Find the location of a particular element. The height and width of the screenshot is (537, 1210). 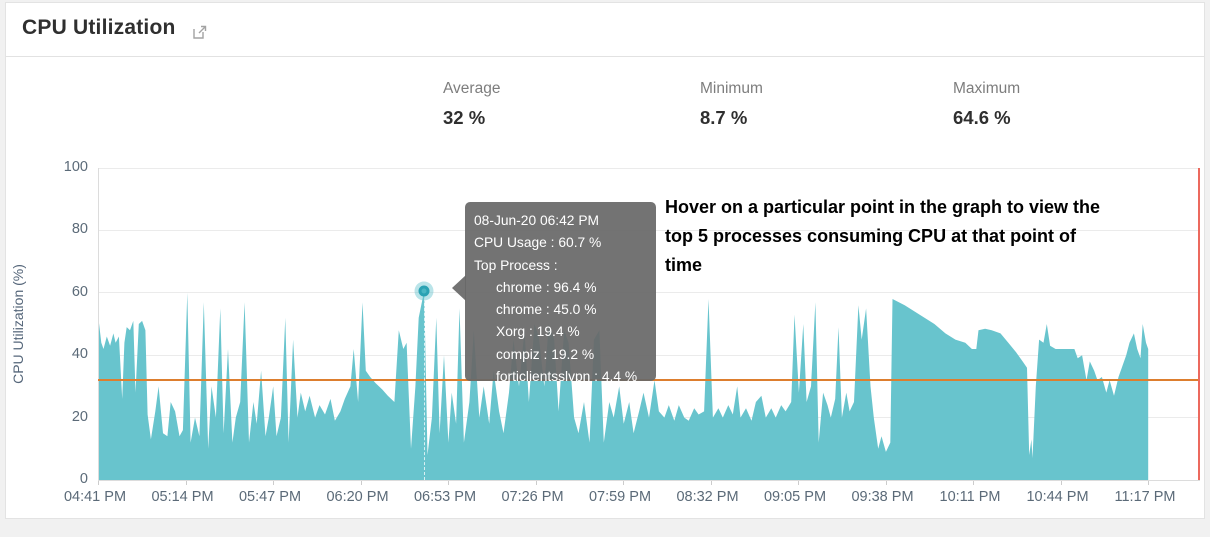

stat-minimum-label: Minimum is located at coordinates (731, 88).